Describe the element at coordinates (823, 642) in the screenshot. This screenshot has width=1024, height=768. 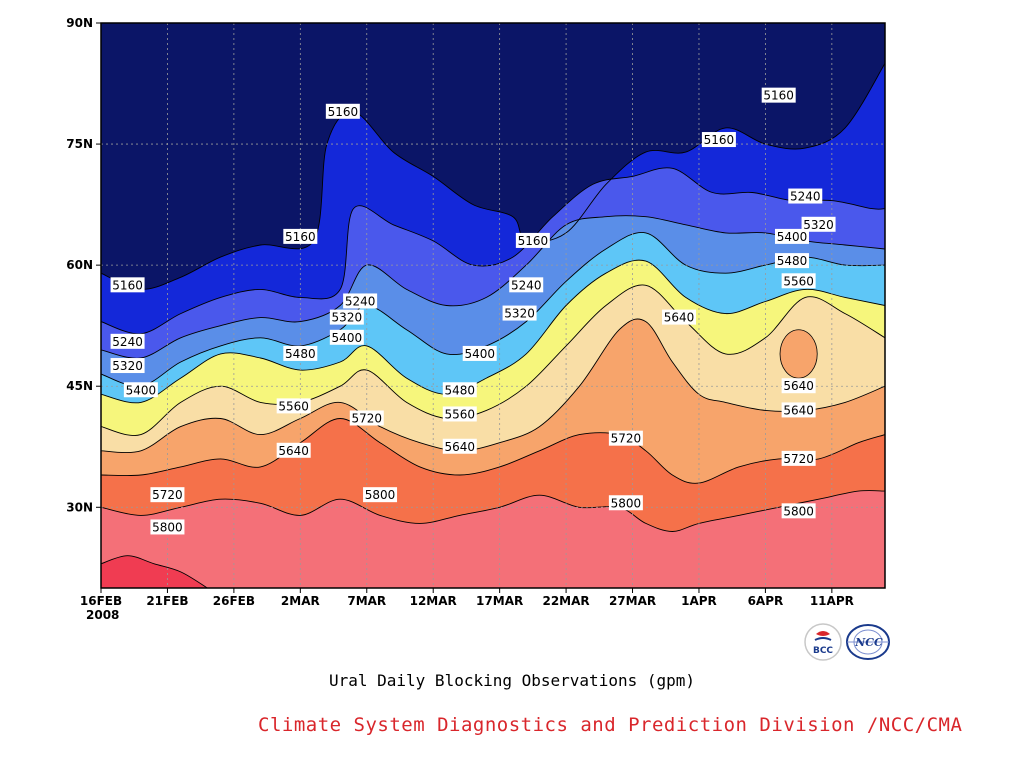
I see `bcc-logo: BCC` at that location.